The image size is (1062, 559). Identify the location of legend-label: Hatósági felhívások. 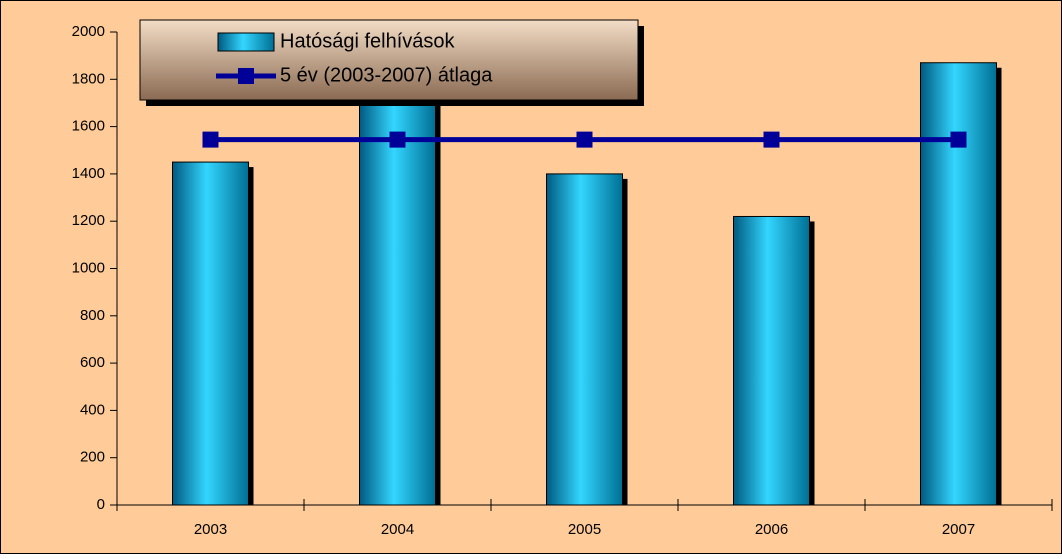
(368, 41).